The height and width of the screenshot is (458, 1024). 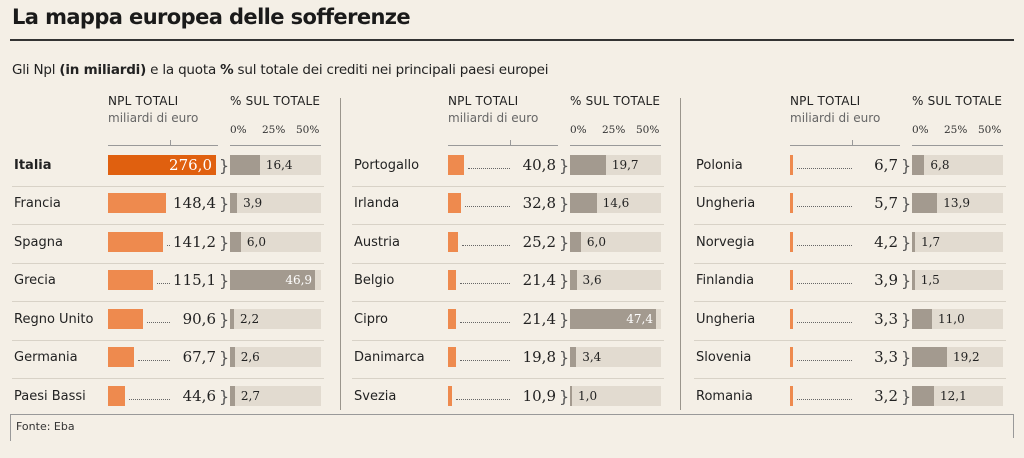 I want to click on npl-value-label: 3,9, so click(x=886, y=280).